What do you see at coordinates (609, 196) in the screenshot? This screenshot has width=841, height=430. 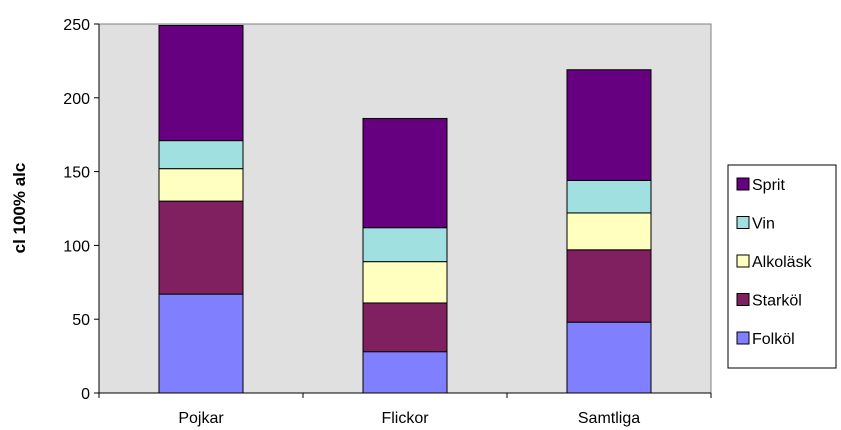 I see `bar-segment-samtliga-vin` at bounding box center [609, 196].